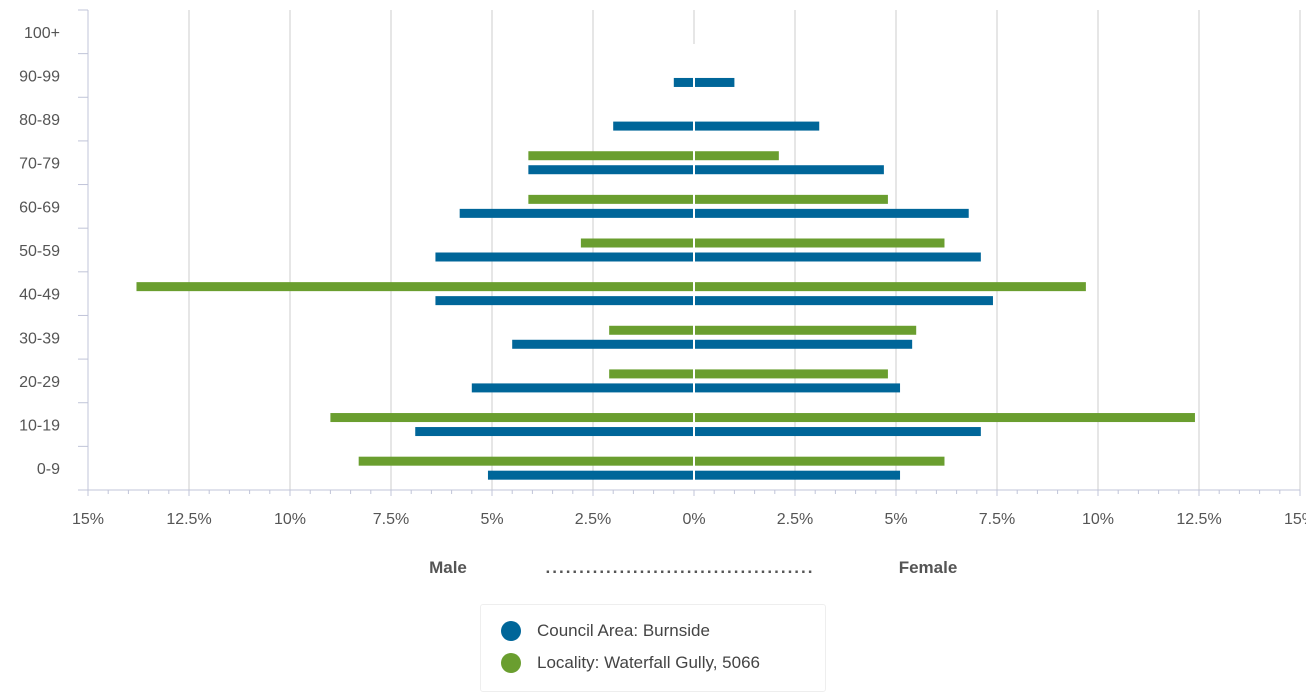 This screenshot has height=694, width=1306. Describe the element at coordinates (39, 338) in the screenshot. I see `y-tick-label: 30-39` at that location.